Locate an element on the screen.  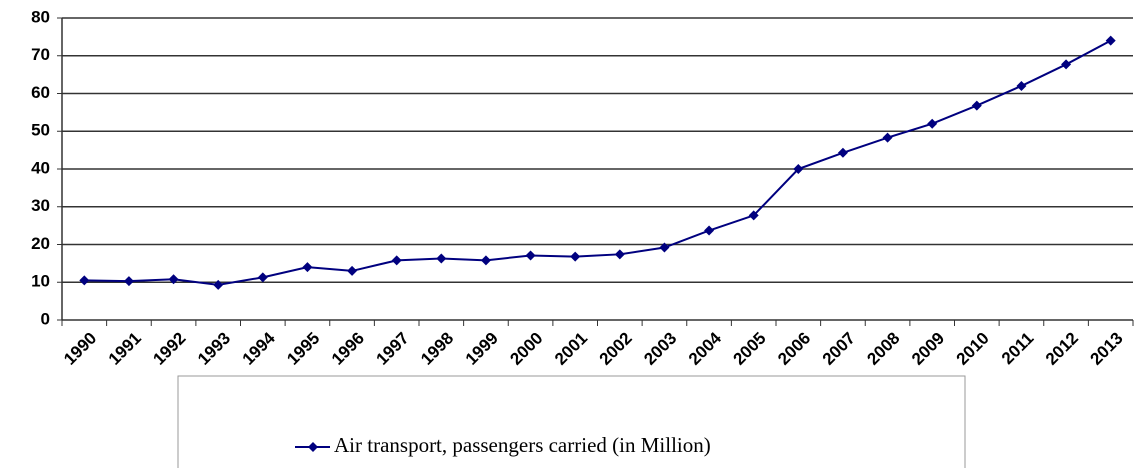
x-tick-label: 1992 is located at coordinates (169, 349).